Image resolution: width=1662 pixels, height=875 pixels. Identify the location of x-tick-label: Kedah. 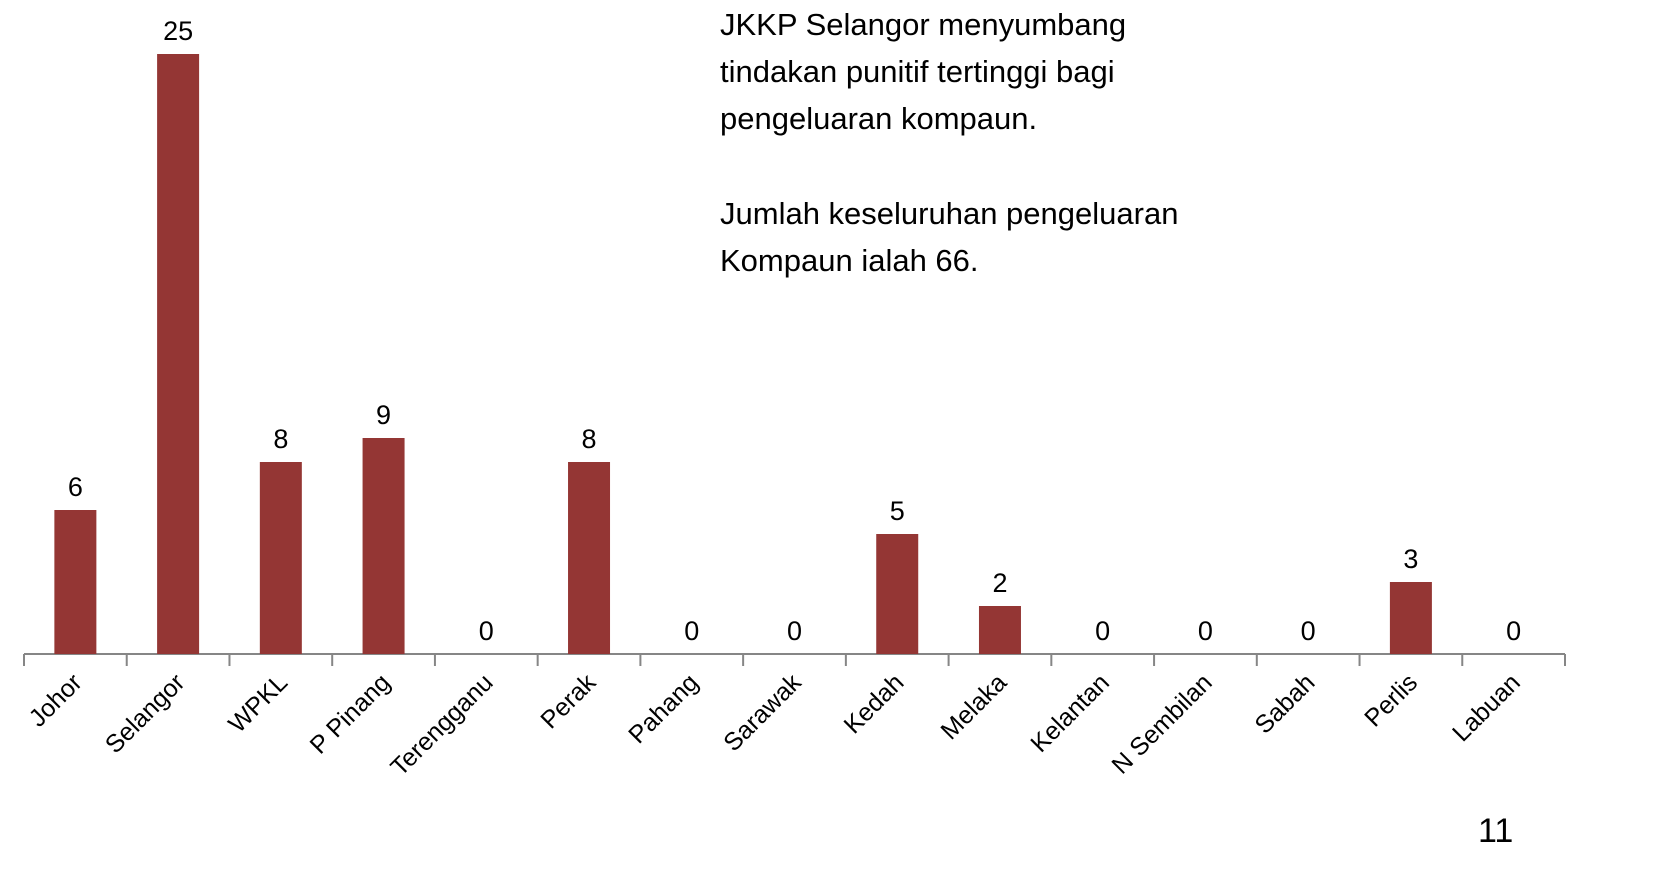
(874, 703).